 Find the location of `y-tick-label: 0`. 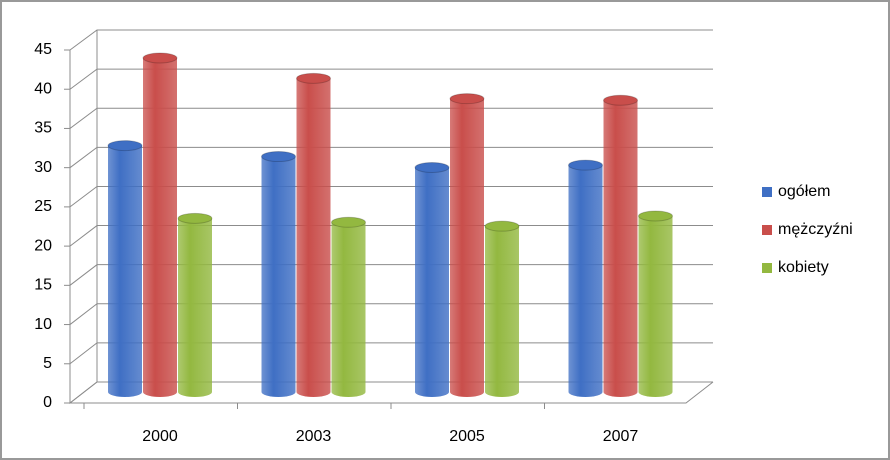

y-tick-label: 0 is located at coordinates (47, 402).